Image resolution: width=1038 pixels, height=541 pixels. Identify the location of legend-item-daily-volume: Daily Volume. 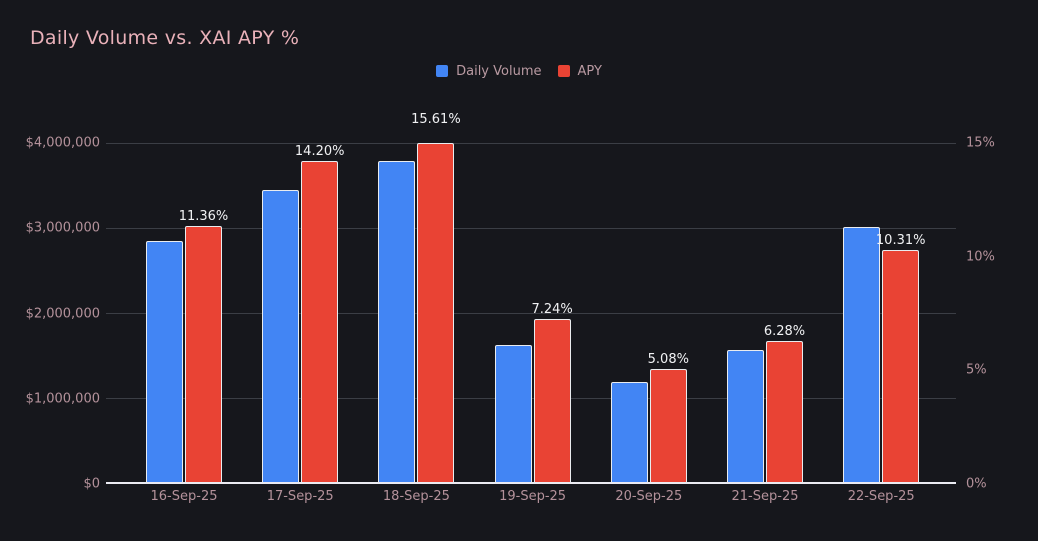
(489, 71).